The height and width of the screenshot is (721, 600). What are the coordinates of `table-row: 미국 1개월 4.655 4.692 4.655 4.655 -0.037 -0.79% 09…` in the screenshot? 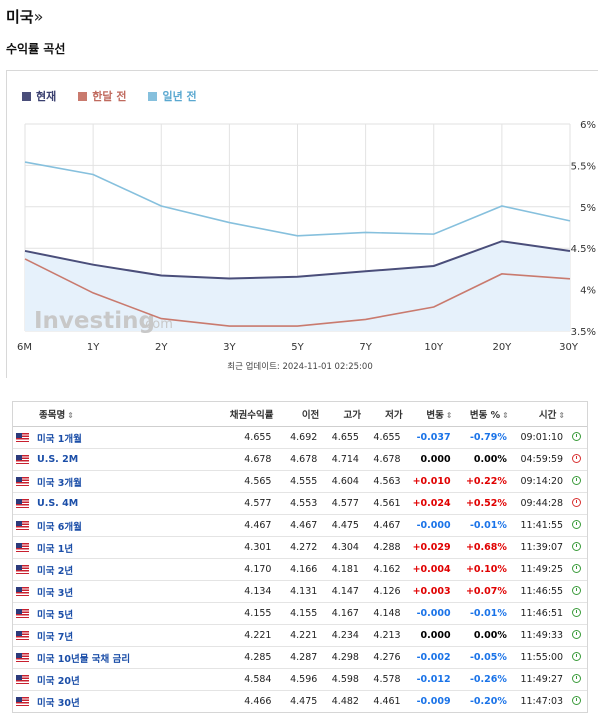 It's located at (300, 437).